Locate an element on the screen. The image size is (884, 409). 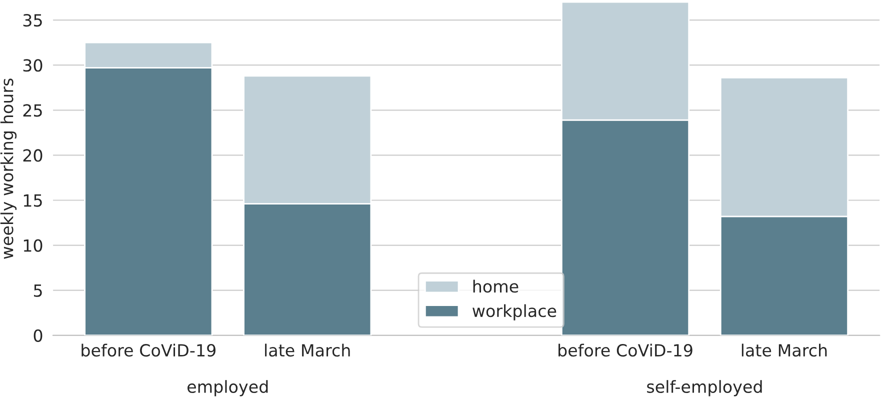
text: employed is located at coordinates (228, 388).